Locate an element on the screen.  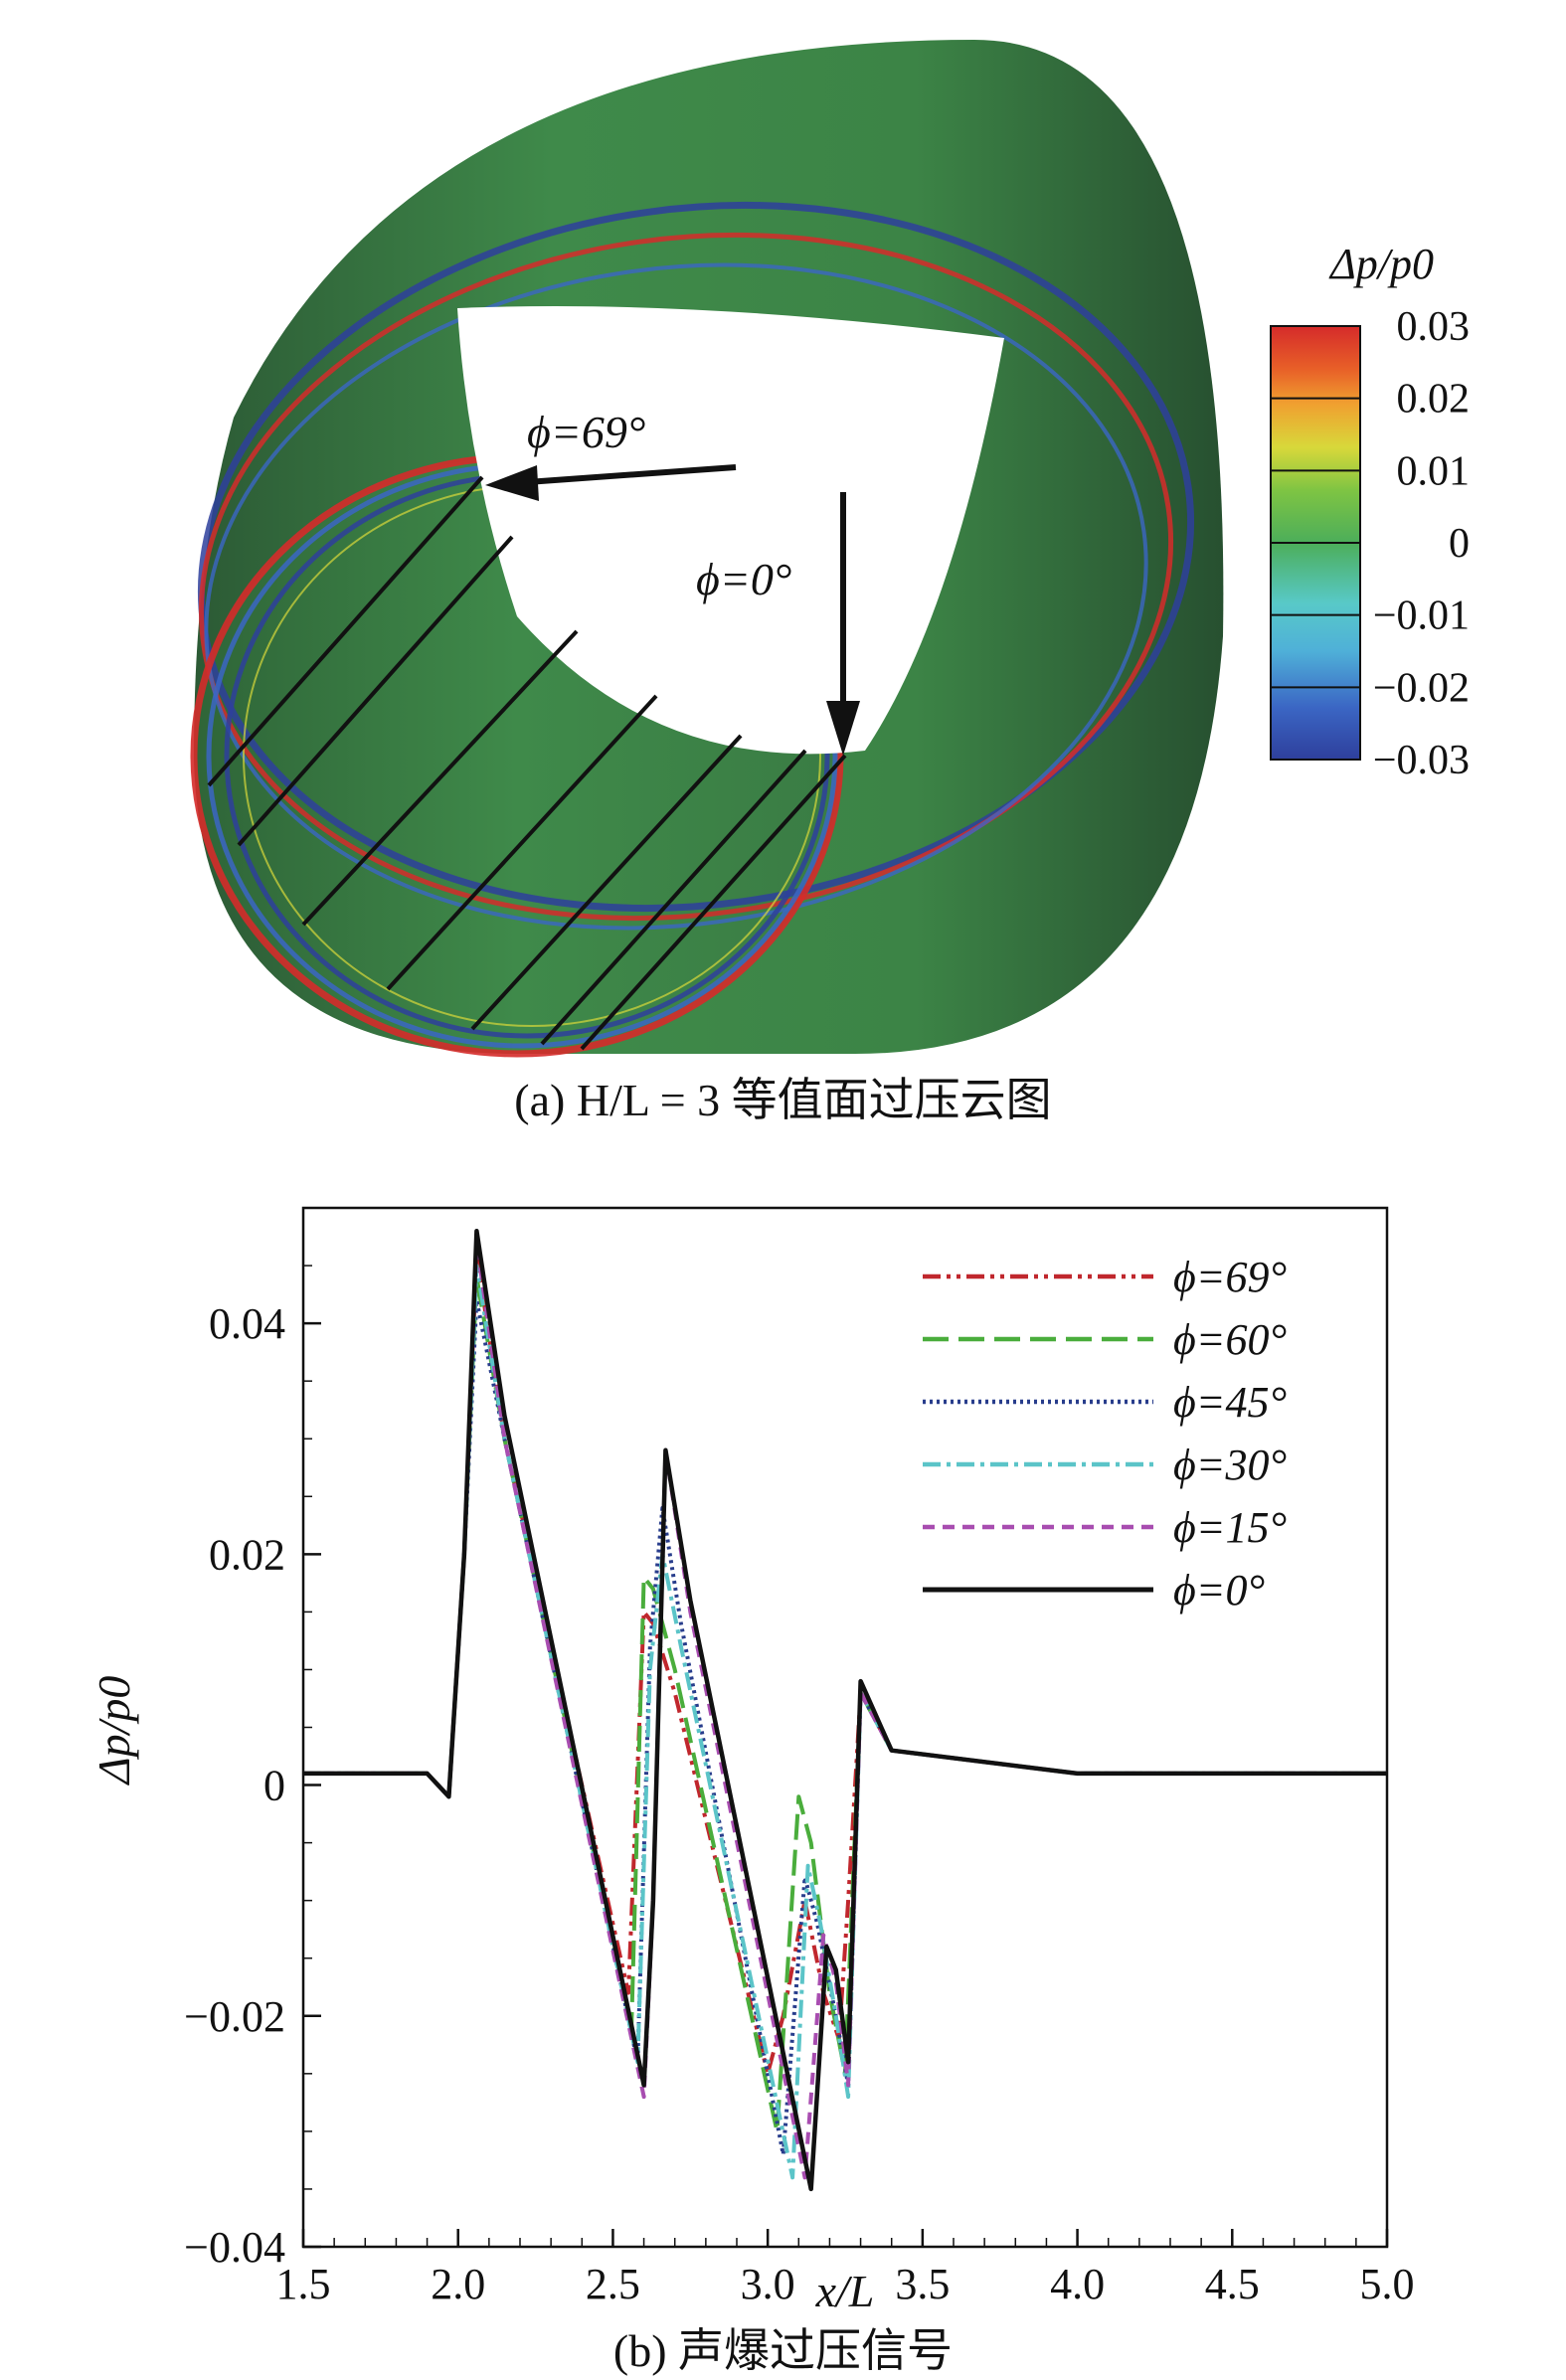
legend-label: ϕ=15° is located at coordinates (1230, 1527).